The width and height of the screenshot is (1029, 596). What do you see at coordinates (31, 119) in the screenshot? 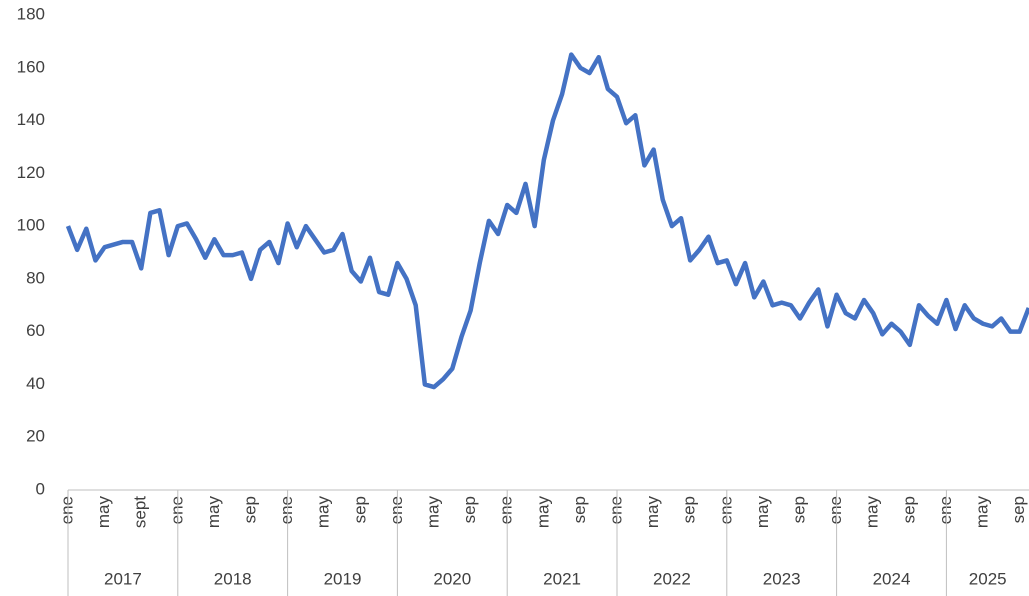
I see `y-tick-label: 140` at bounding box center [31, 119].